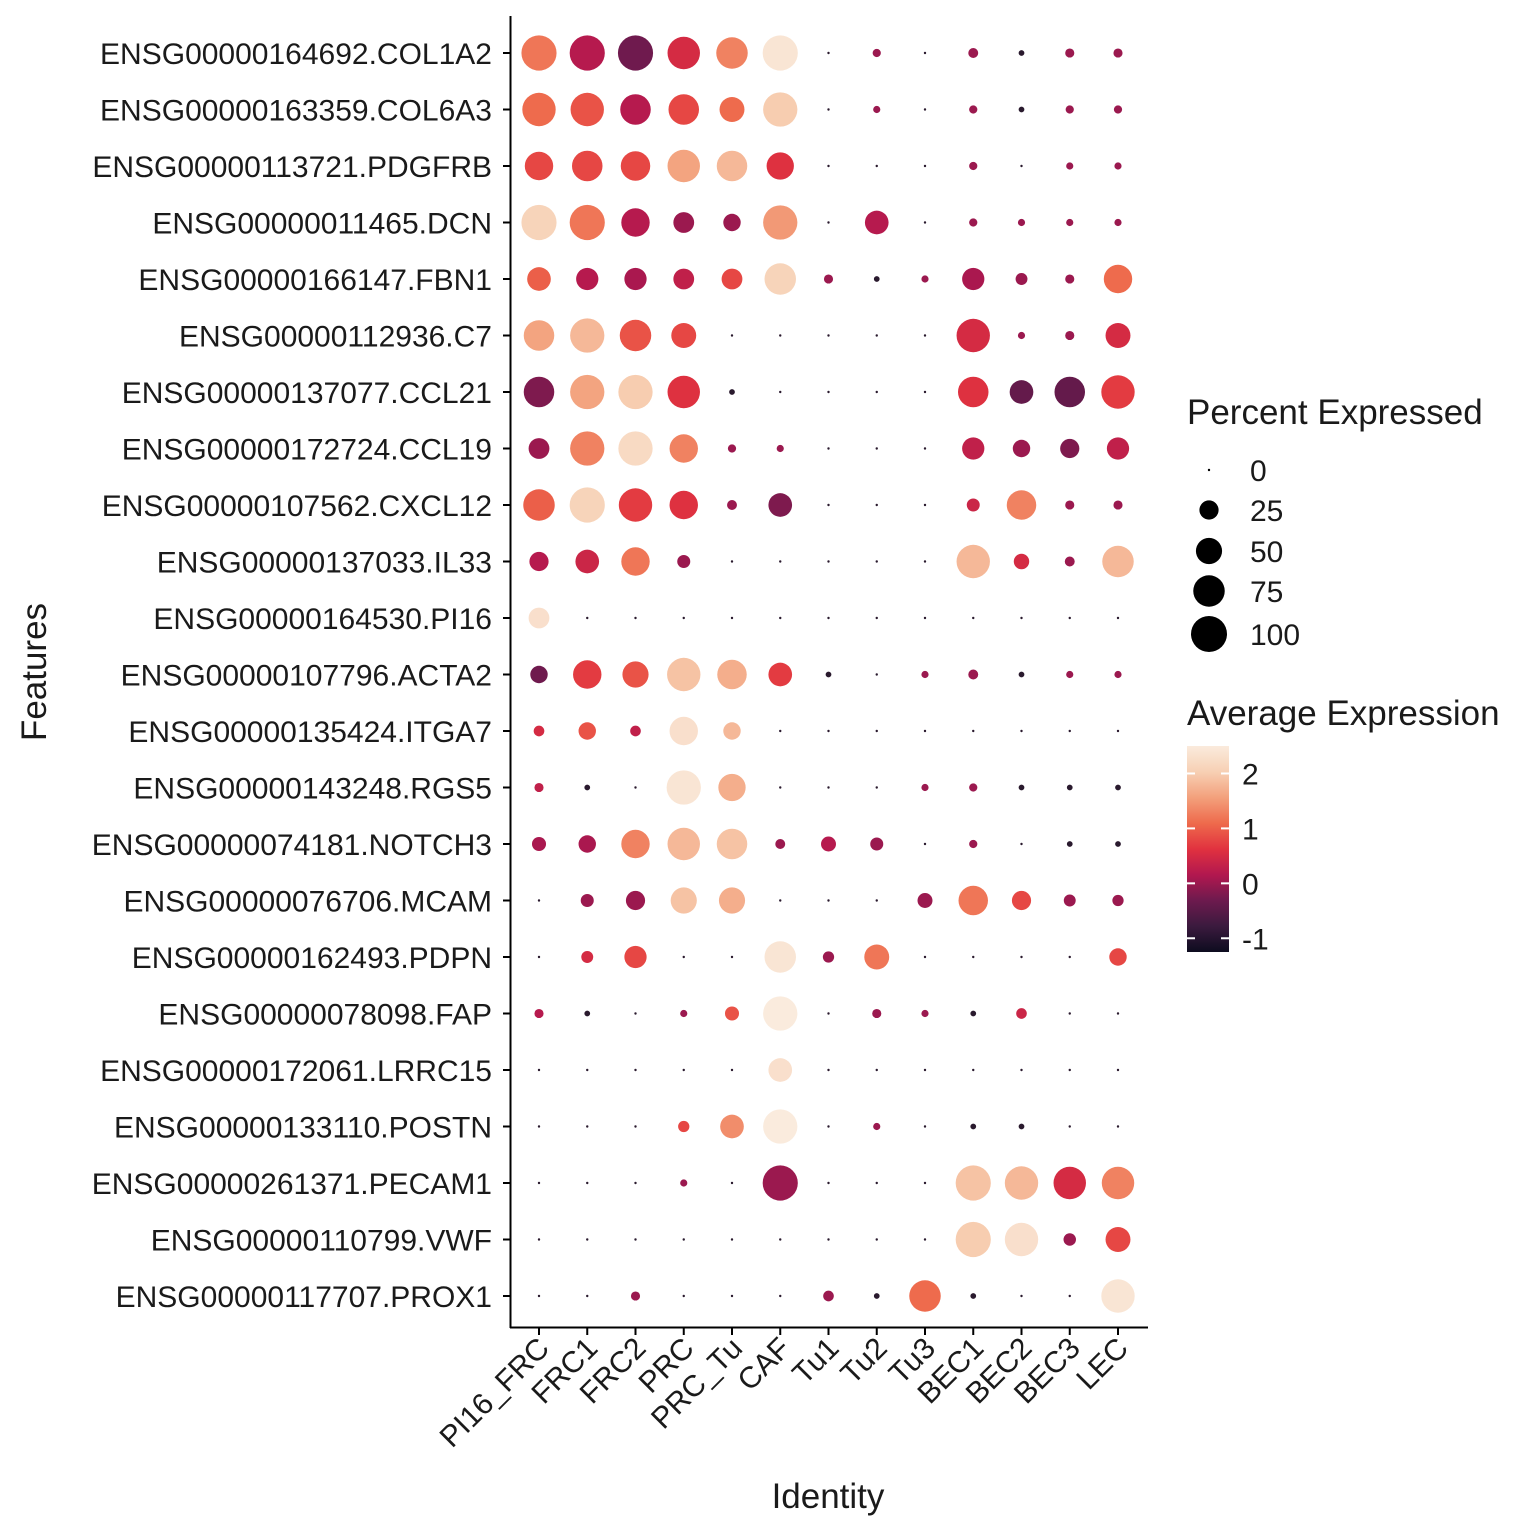  What do you see at coordinates (322, 619) in the screenshot?
I see `y-tick-label: ENSG00000164530.PI16` at bounding box center [322, 619].